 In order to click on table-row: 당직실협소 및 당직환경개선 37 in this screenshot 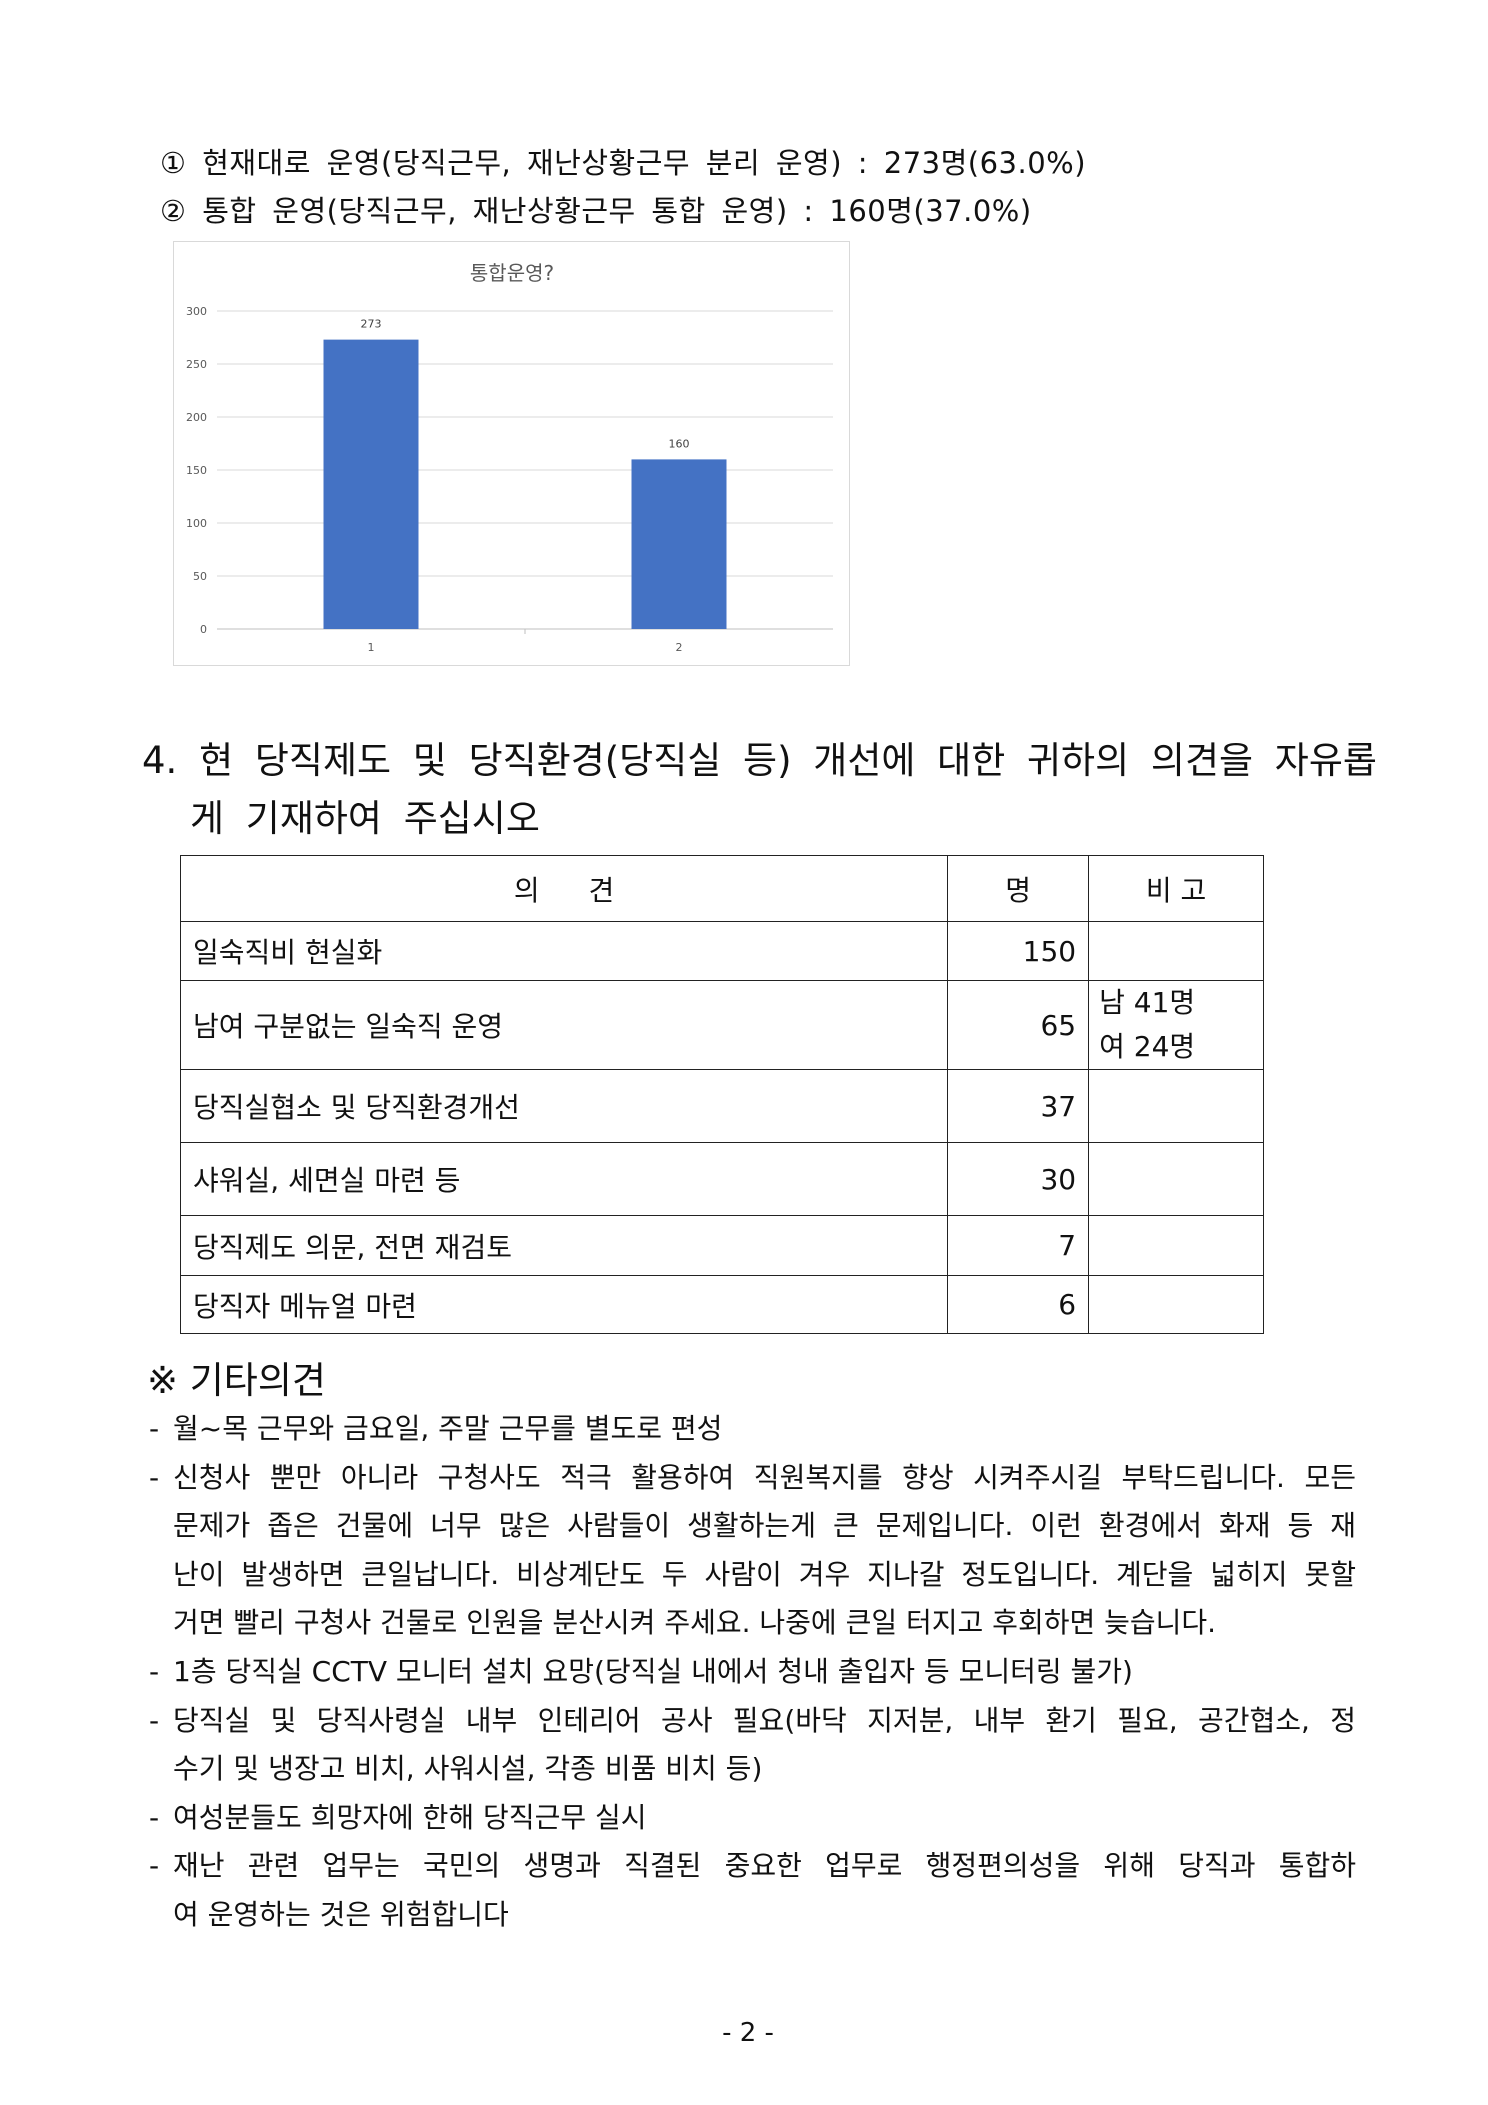, I will do `click(721, 1106)`.